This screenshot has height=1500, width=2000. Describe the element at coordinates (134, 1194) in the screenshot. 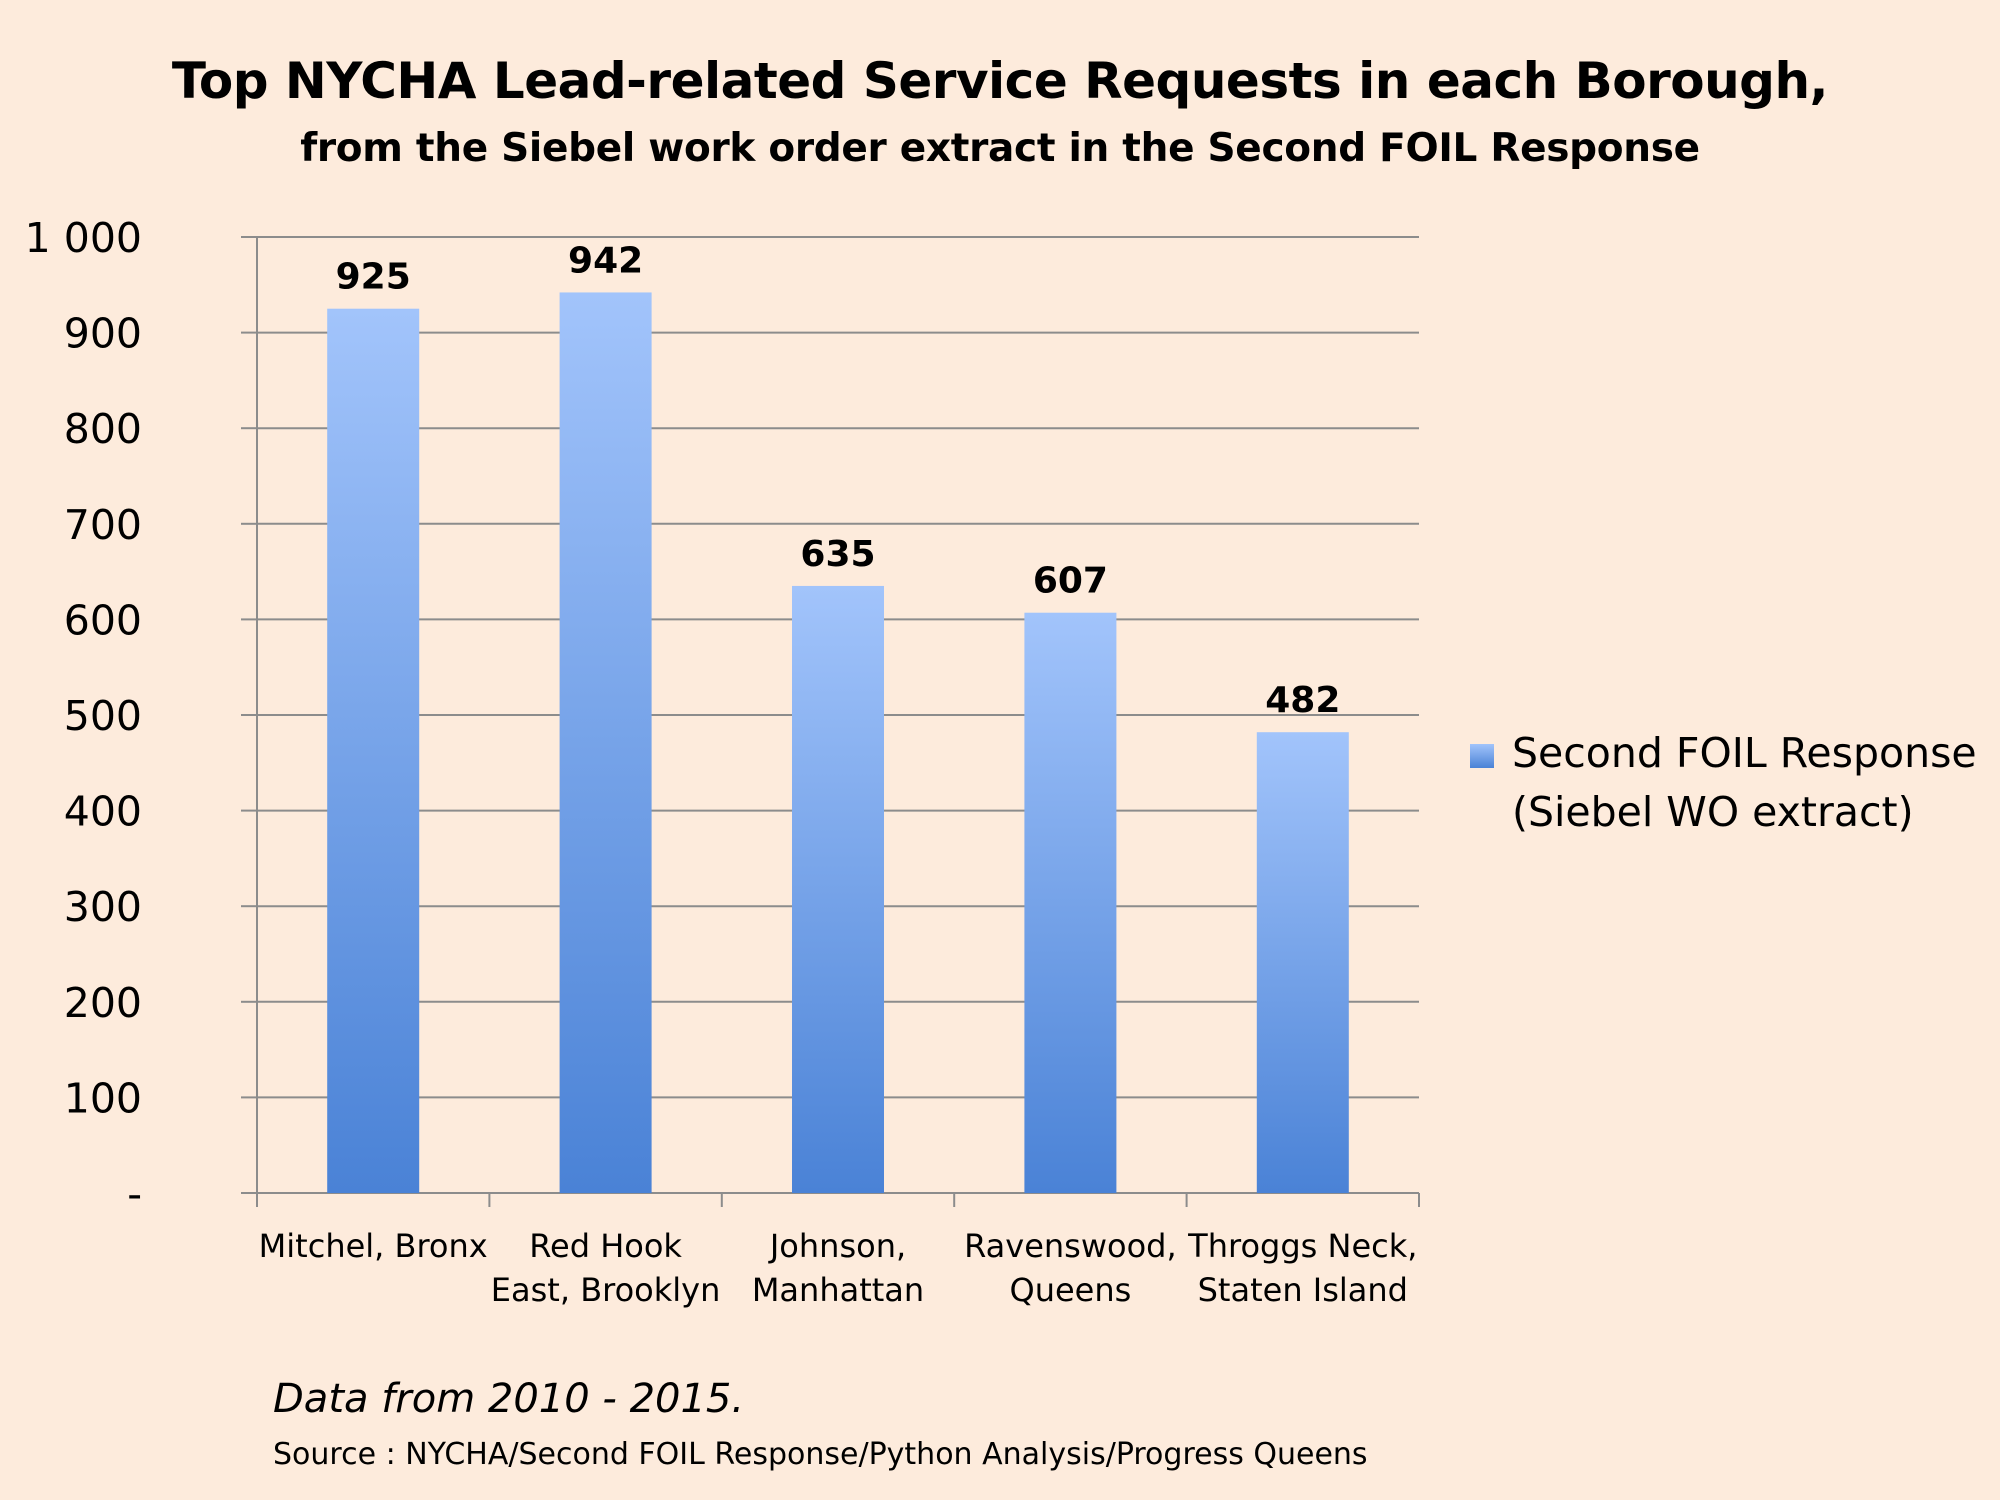

I see `y-tick-label: -` at that location.